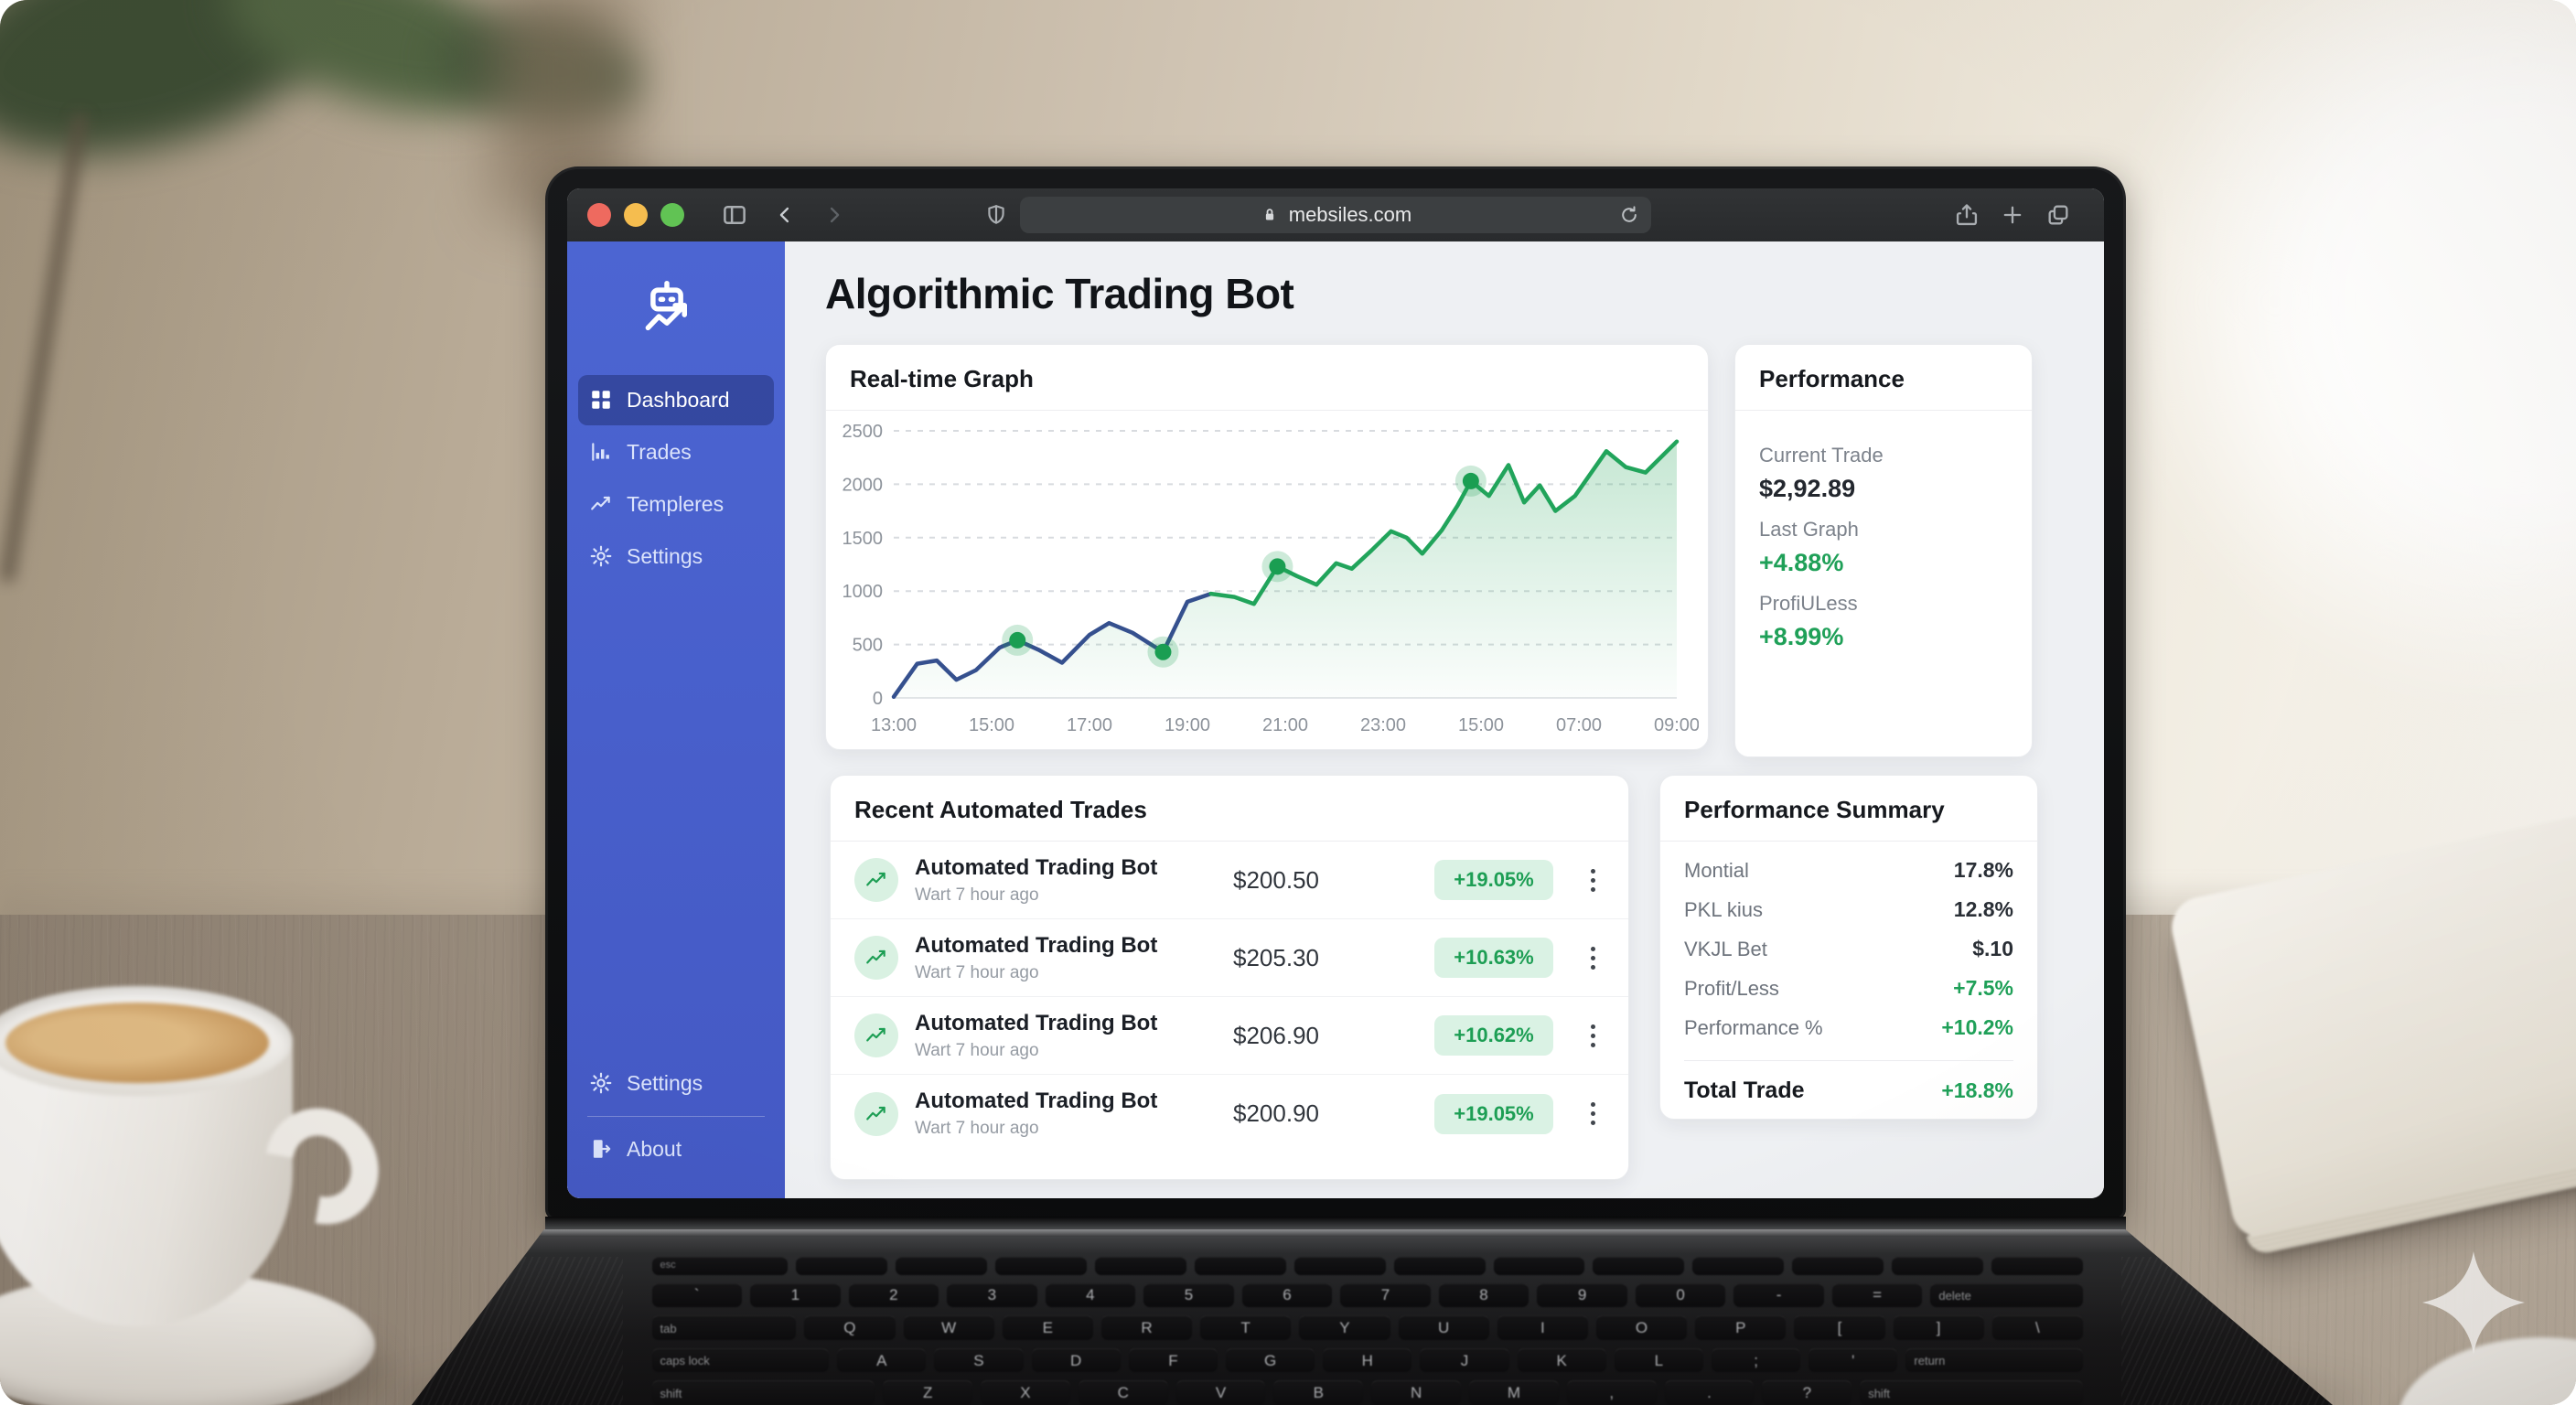 The height and width of the screenshot is (1405, 2576). Describe the element at coordinates (2006, 1295) in the screenshot. I see `key-delete: delete` at that location.